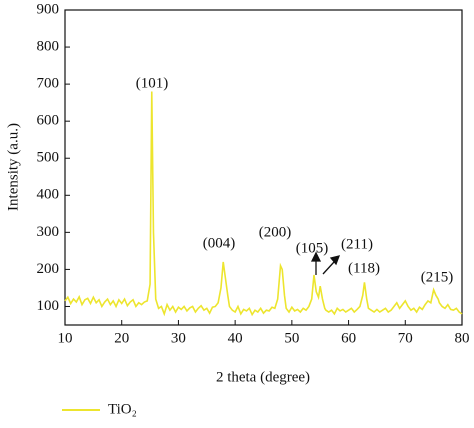 Image resolution: width=474 pixels, height=428 pixels. I want to click on peak-label: (105), so click(312, 248).